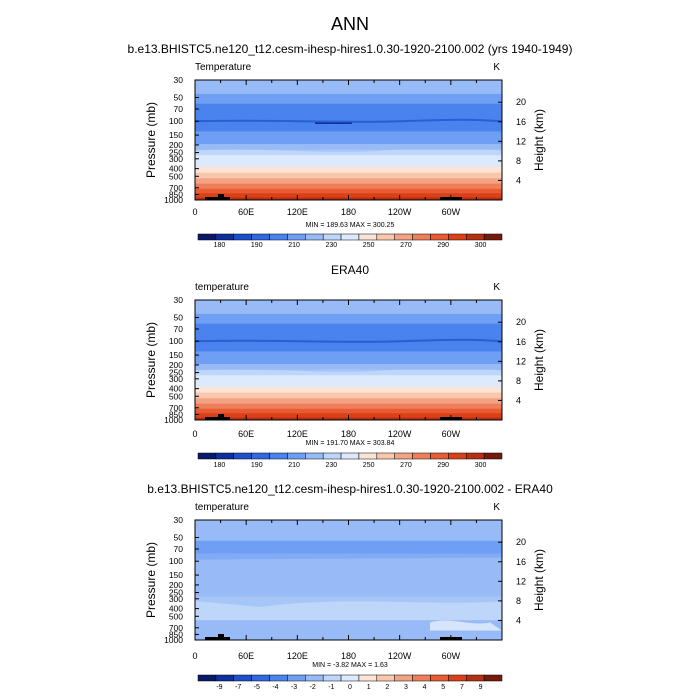  What do you see at coordinates (219, 687) in the screenshot?
I see `colorbar-label: -9` at bounding box center [219, 687].